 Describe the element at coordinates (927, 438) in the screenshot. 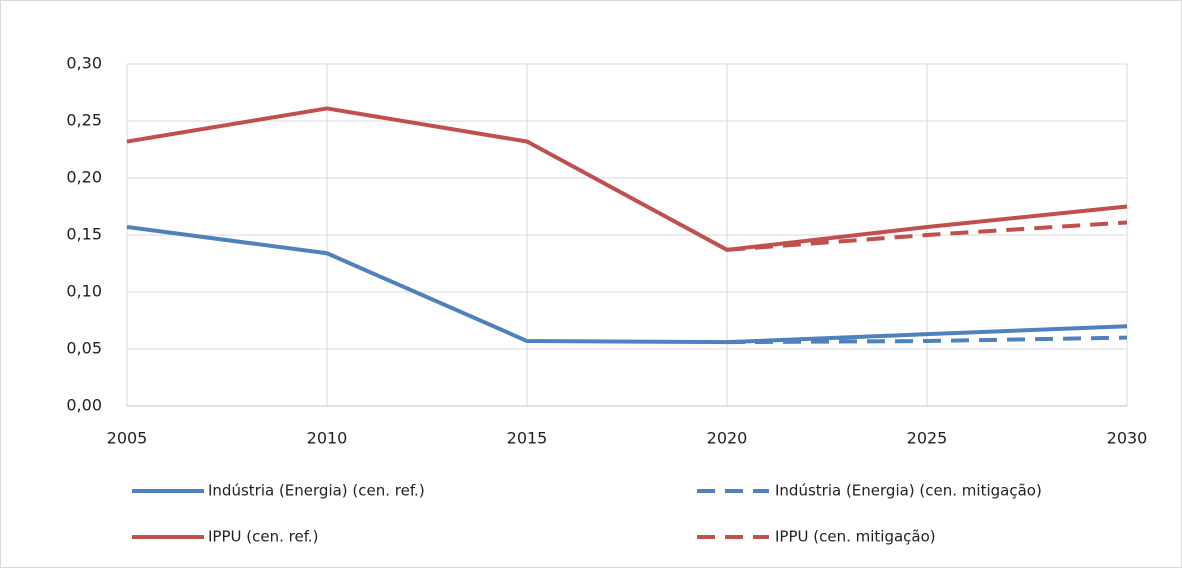

I see `x-tick-label: 2025` at that location.